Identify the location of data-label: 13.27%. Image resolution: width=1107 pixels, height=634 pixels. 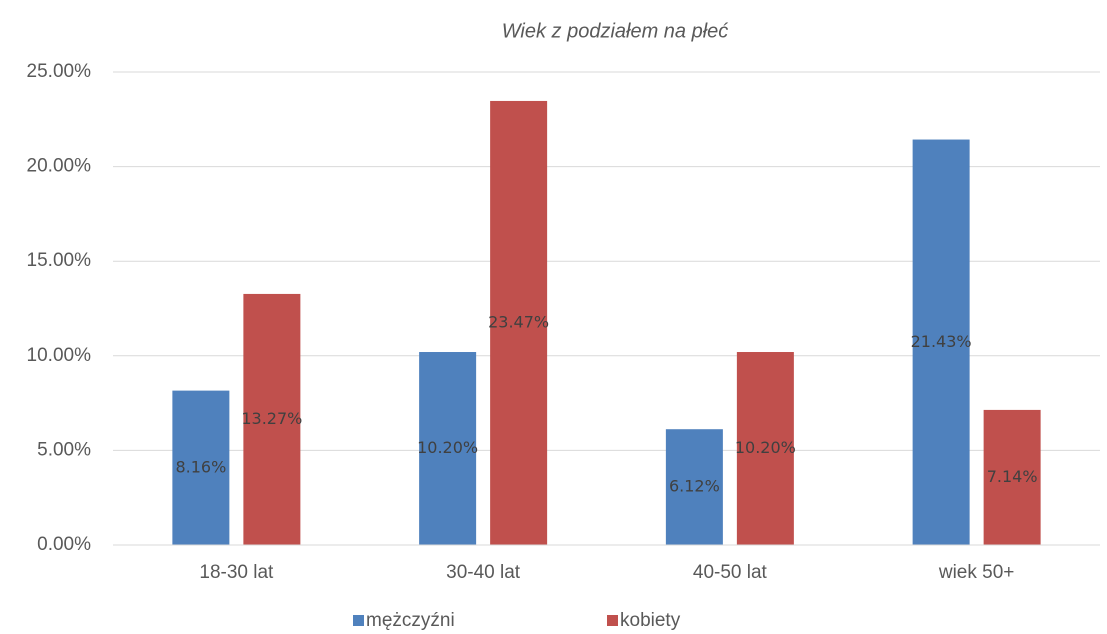
(271, 418).